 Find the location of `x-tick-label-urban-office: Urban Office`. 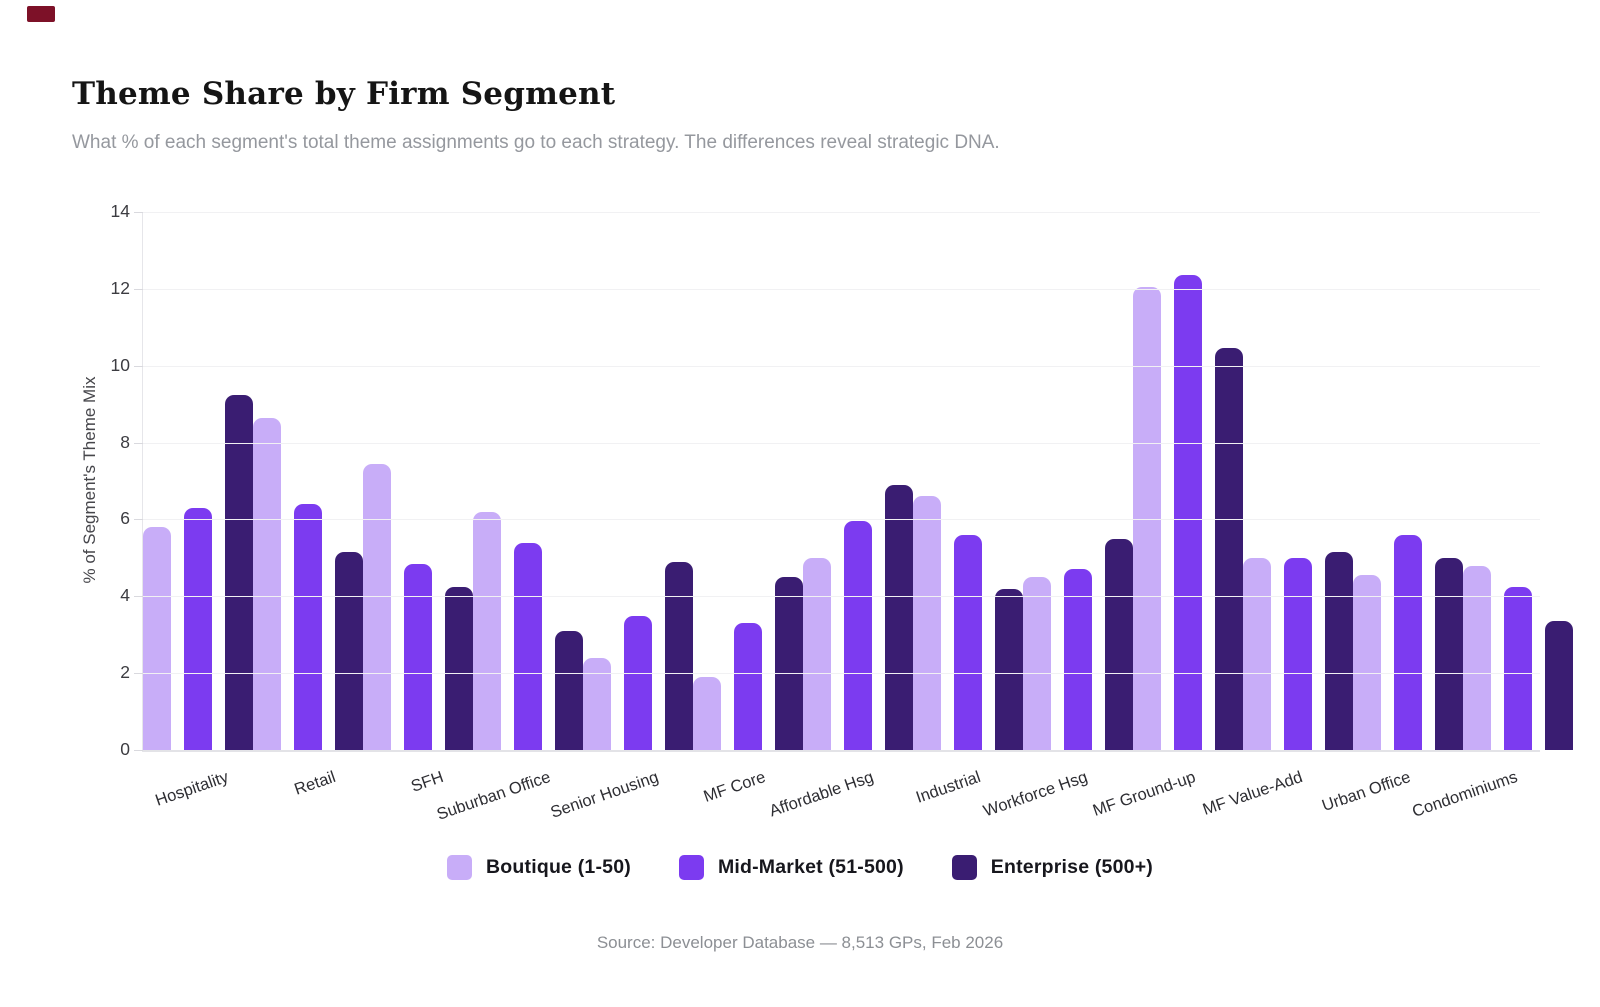

x-tick-label-urban-office: Urban Office is located at coordinates (1366, 792).